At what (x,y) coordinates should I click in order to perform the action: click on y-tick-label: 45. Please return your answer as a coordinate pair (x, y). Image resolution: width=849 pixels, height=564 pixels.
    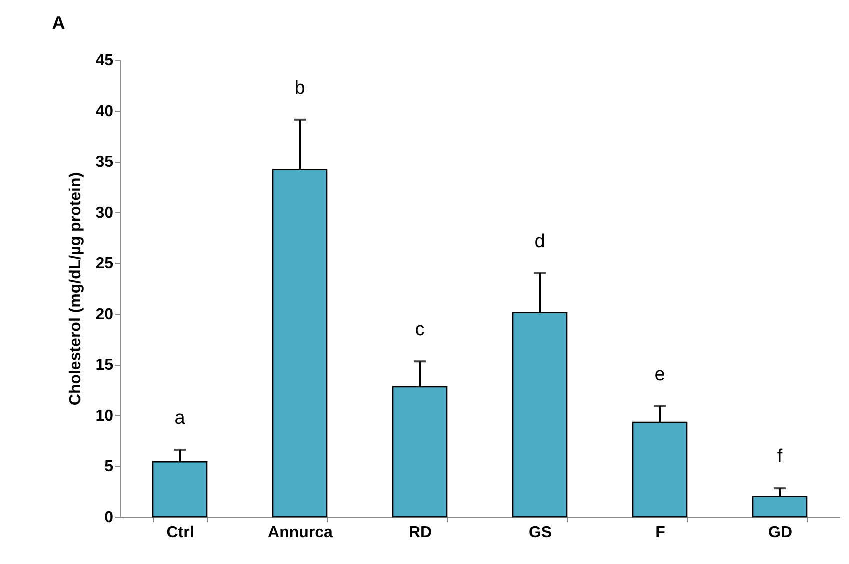
    Looking at the image, I should click on (105, 61).